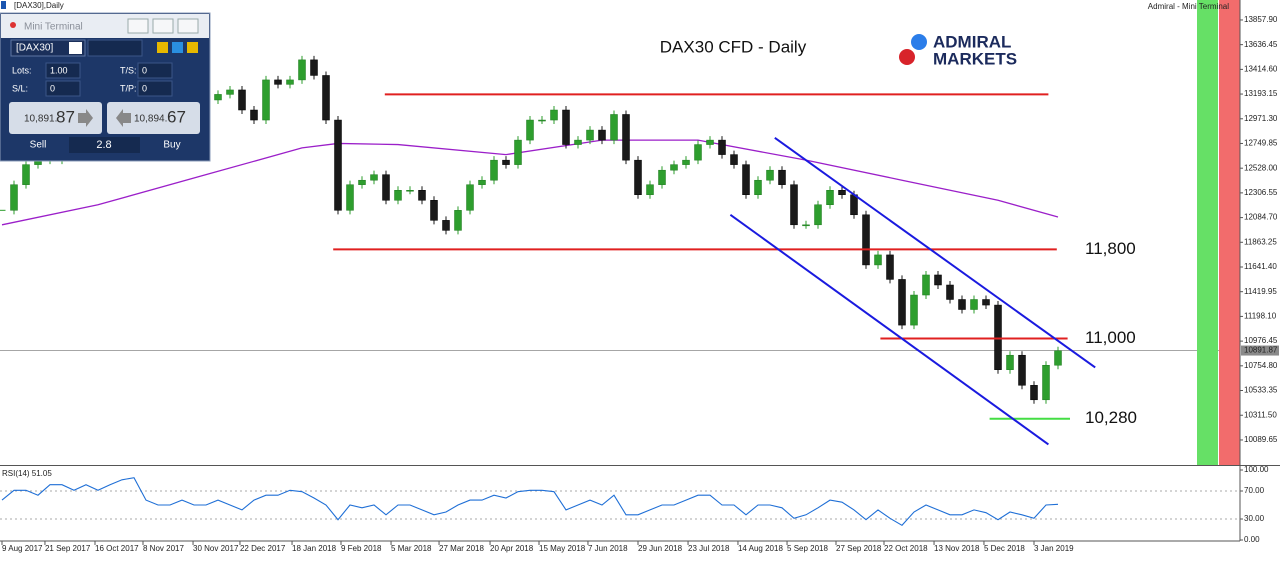  I want to click on x-tick-label: 9 Aug 2017, so click(22, 548).